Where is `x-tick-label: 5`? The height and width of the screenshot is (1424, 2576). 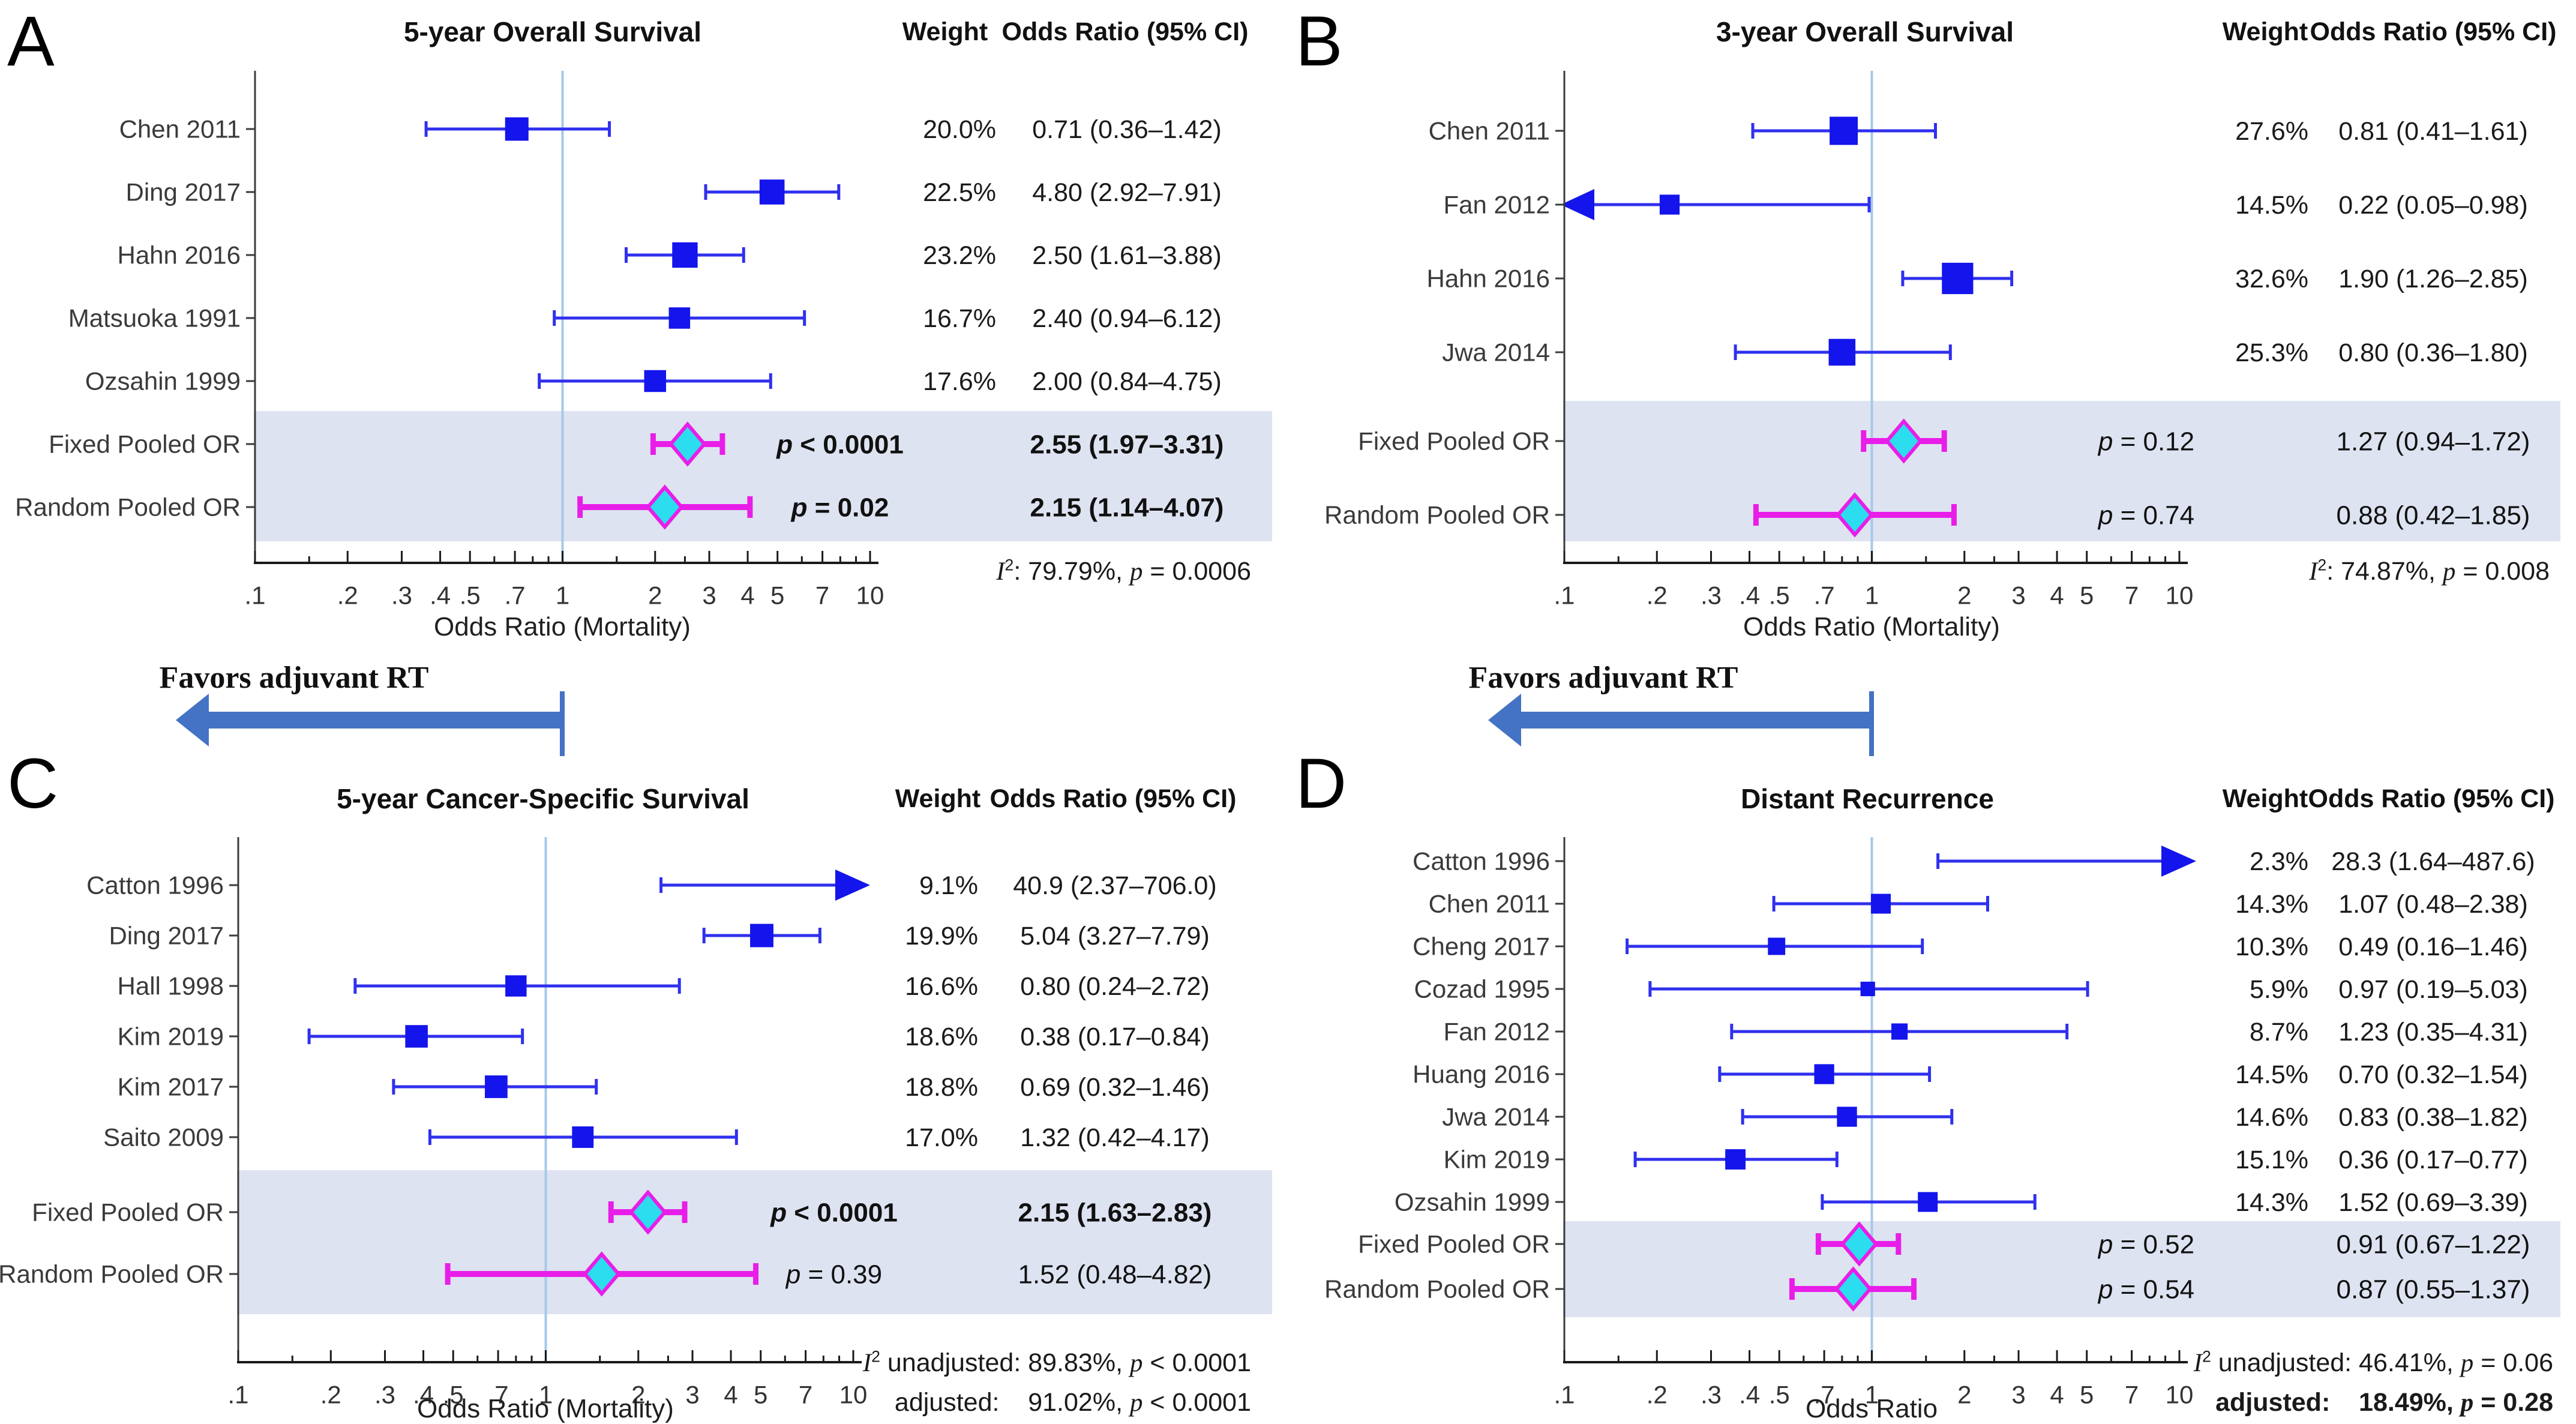 x-tick-label: 5 is located at coordinates (760, 1395).